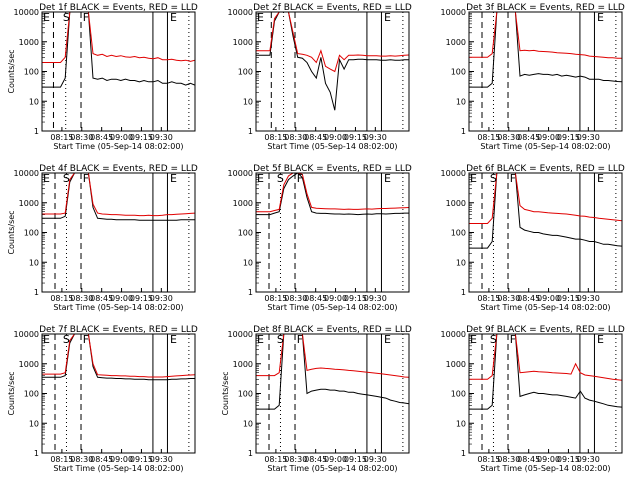  What do you see at coordinates (332, 330) in the screenshot?
I see `chart-title: Det 8f BLACK = Events, RED = LLD` at bounding box center [332, 330].